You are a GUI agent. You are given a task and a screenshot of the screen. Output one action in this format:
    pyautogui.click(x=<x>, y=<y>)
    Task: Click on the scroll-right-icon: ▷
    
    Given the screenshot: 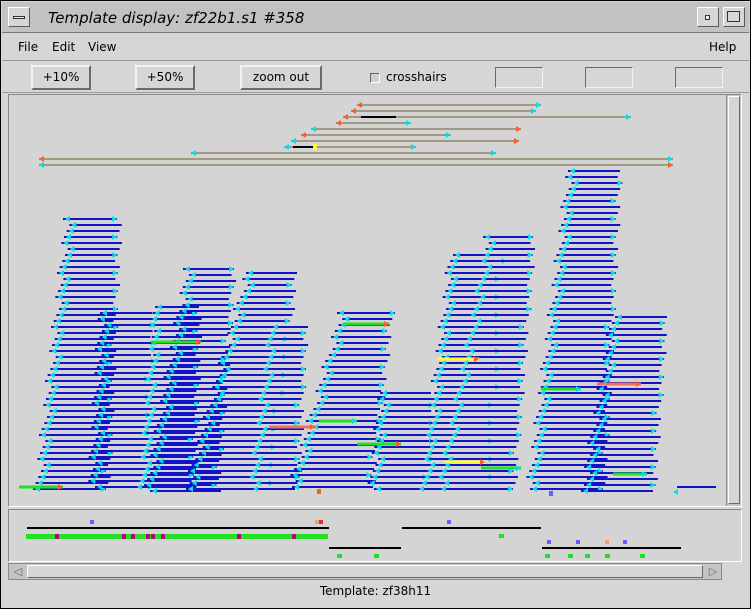 What is the action you would take?
    pyautogui.click(x=713, y=571)
    